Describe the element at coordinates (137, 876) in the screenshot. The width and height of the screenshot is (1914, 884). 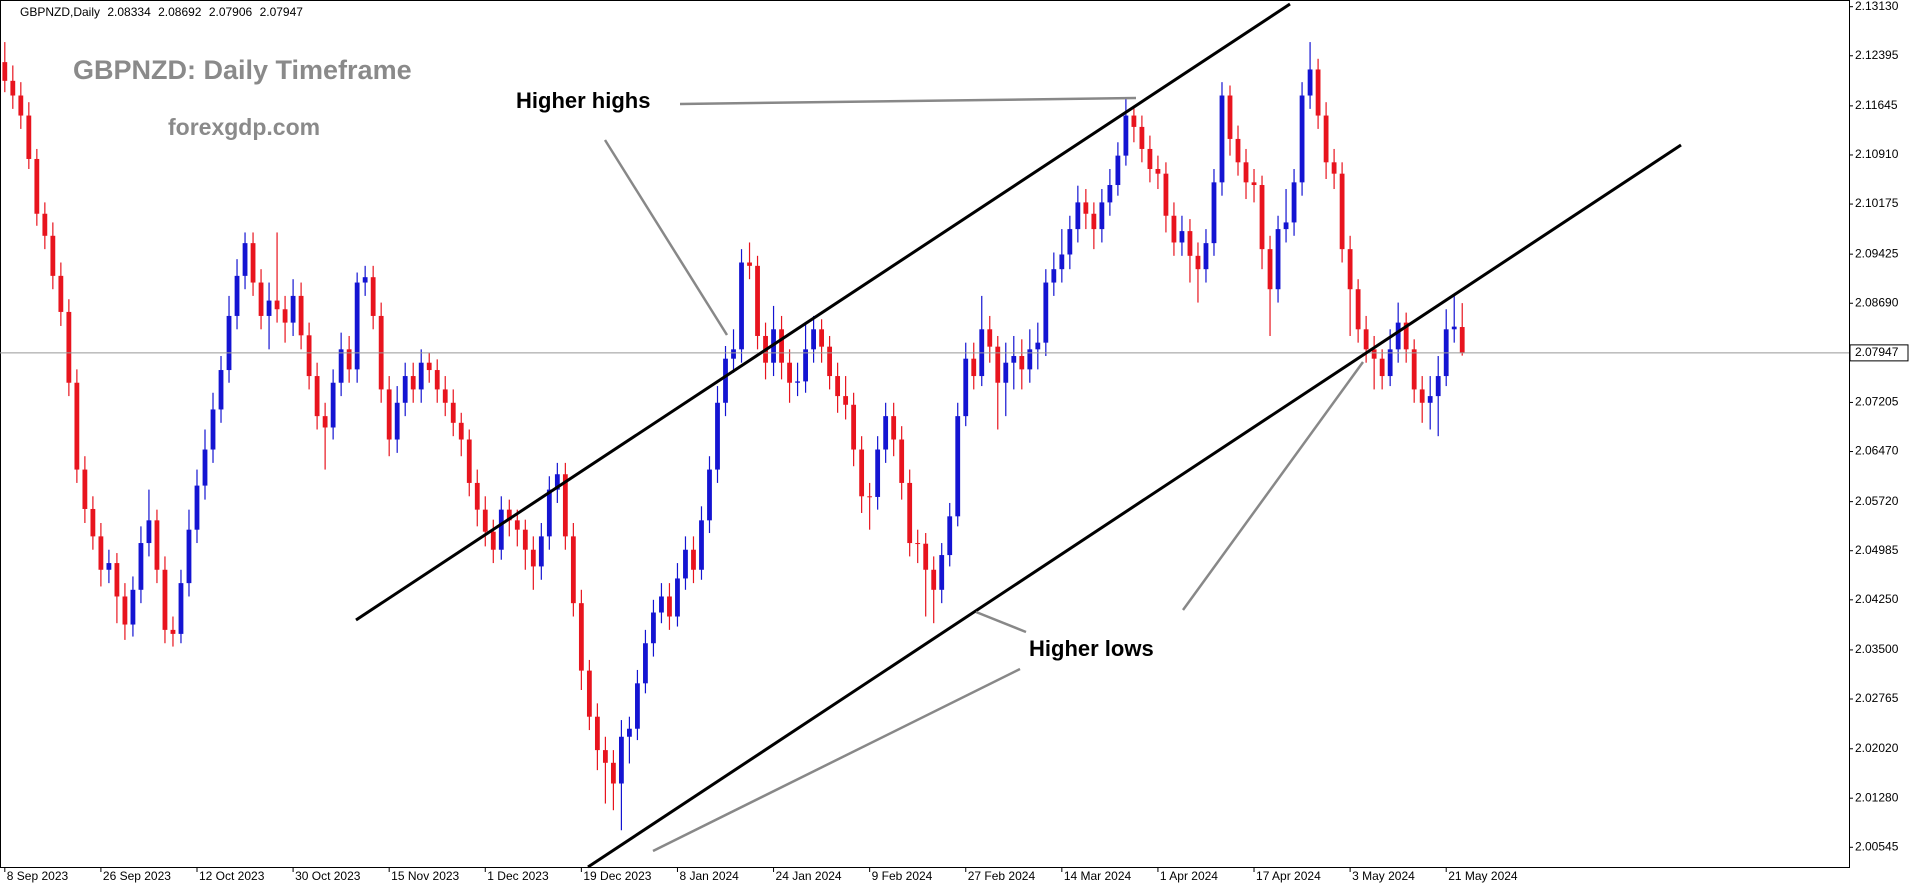
I see `x-tick-label: 26 Sep 2023` at that location.